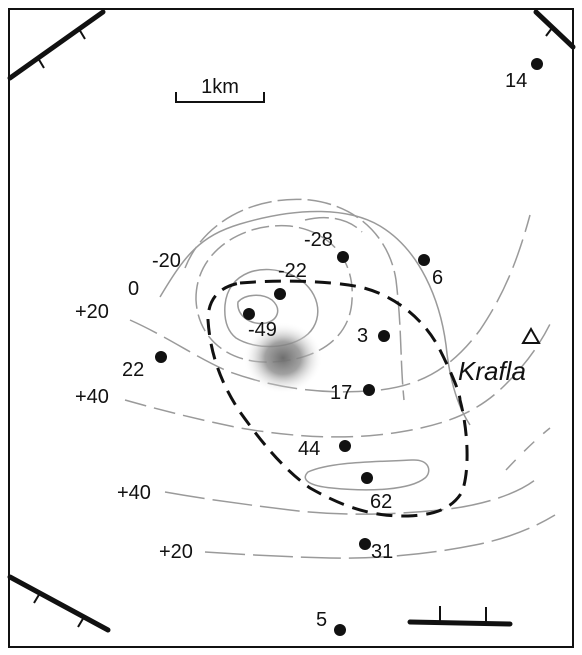 This screenshot has width=582, height=655. I want to click on scale-bar: 1km, so click(220, 89).